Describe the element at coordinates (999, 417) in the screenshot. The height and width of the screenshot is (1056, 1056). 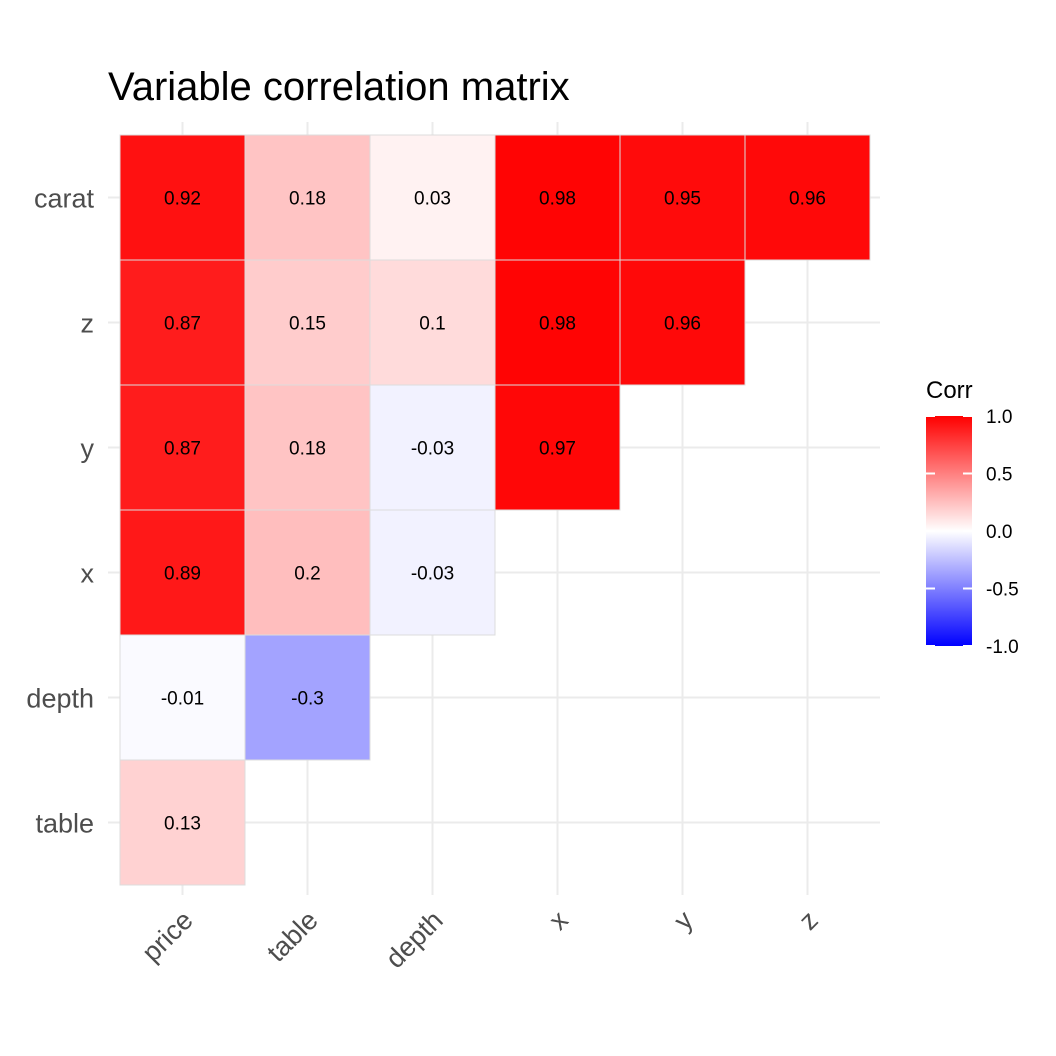
I see `legend-tick-label: 1.0` at that location.